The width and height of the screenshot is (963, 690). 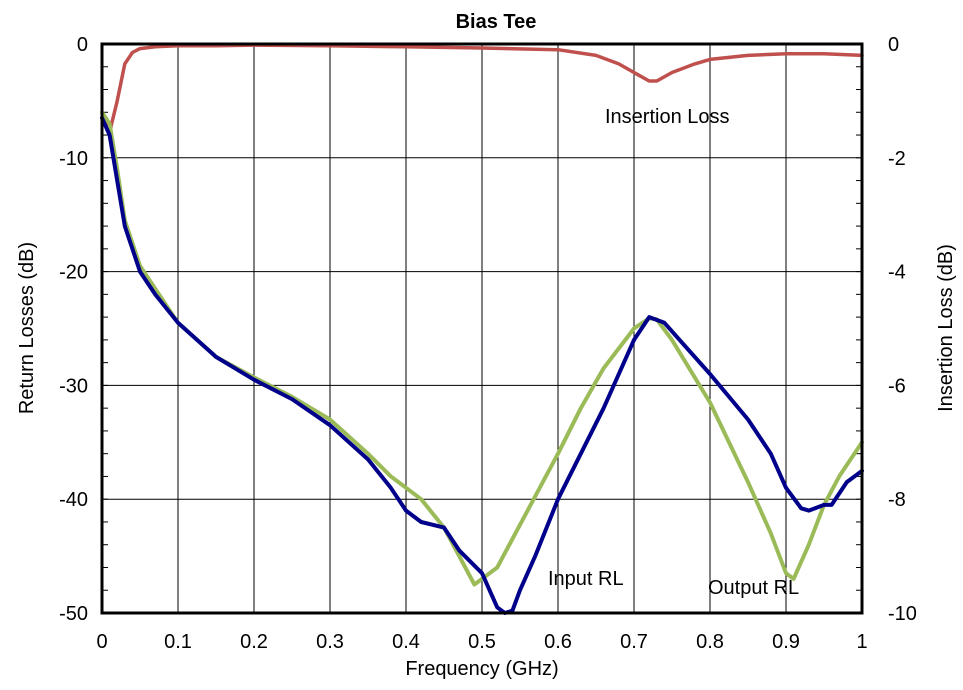 What do you see at coordinates (786, 642) in the screenshot?
I see `x-tick-label: 0.9` at bounding box center [786, 642].